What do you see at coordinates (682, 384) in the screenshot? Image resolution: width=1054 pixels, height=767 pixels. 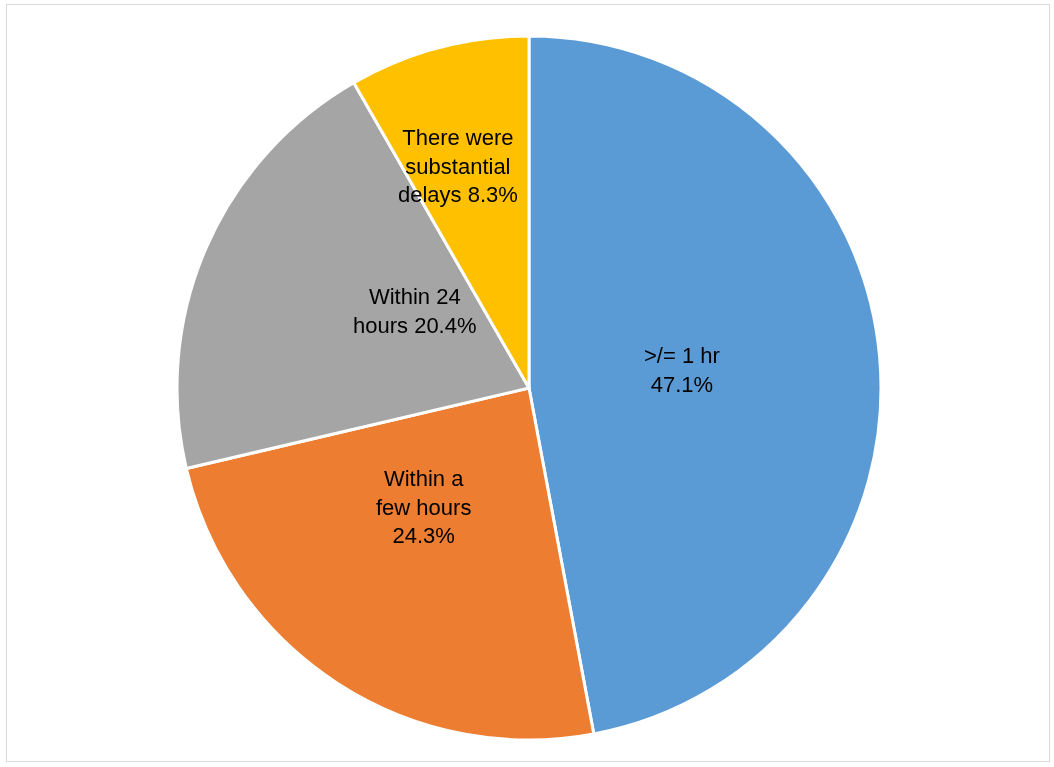 I see `data-label: 47.1%` at bounding box center [682, 384].